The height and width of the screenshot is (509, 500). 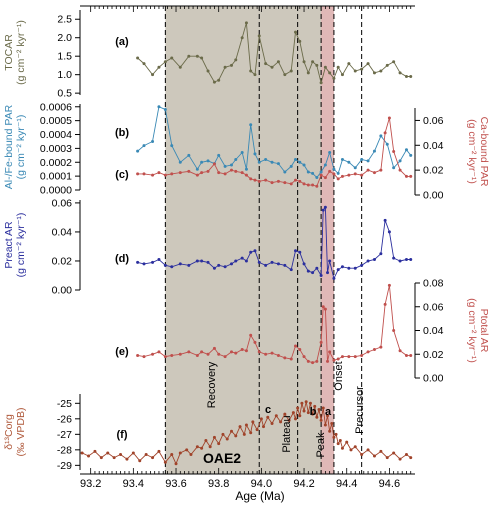 I want to click on y-axis-title-line-c: Ca-bound PAR, so click(x=484, y=152).